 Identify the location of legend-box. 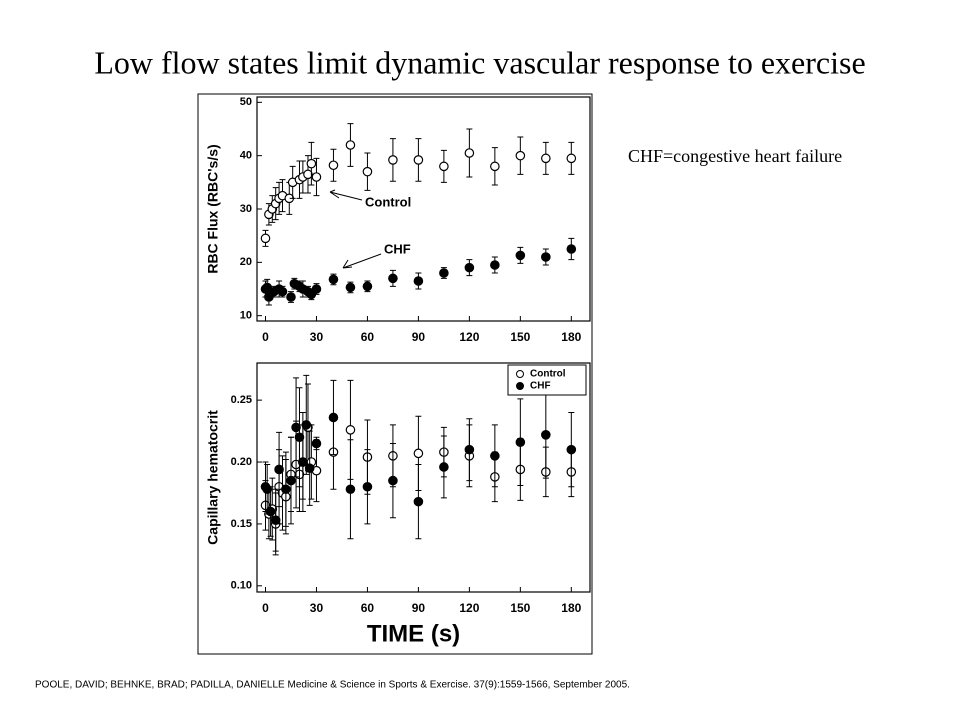
(547, 380).